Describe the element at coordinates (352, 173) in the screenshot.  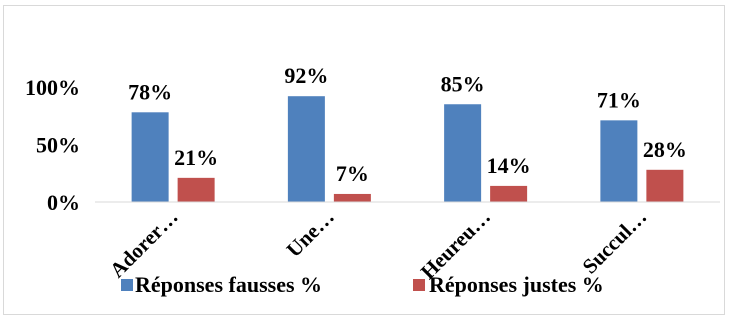
I see `data-label: 7%` at that location.